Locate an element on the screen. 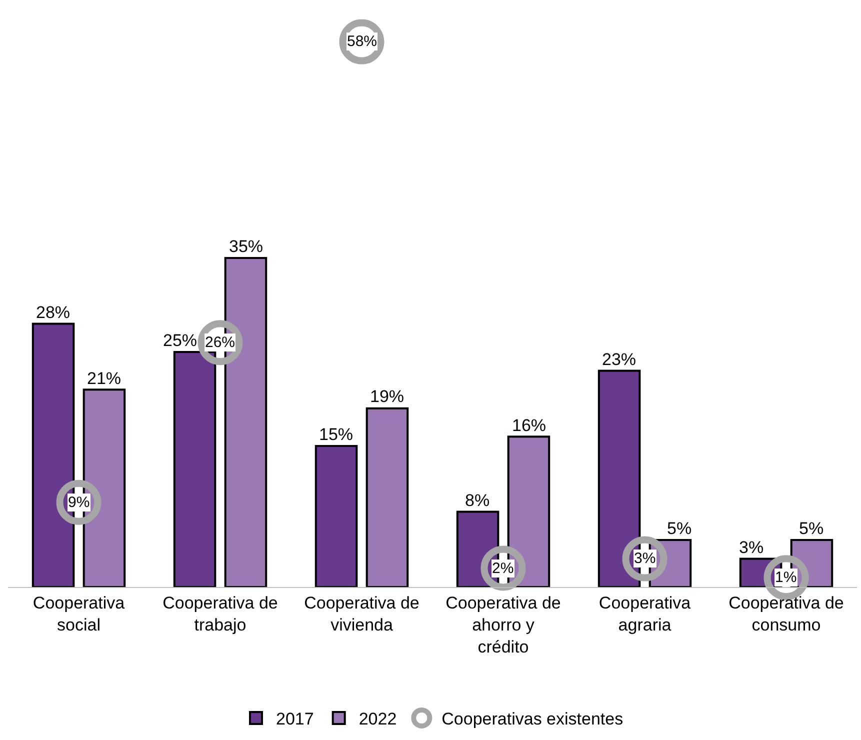 The height and width of the screenshot is (740, 861). data-label: 35% is located at coordinates (246, 246).